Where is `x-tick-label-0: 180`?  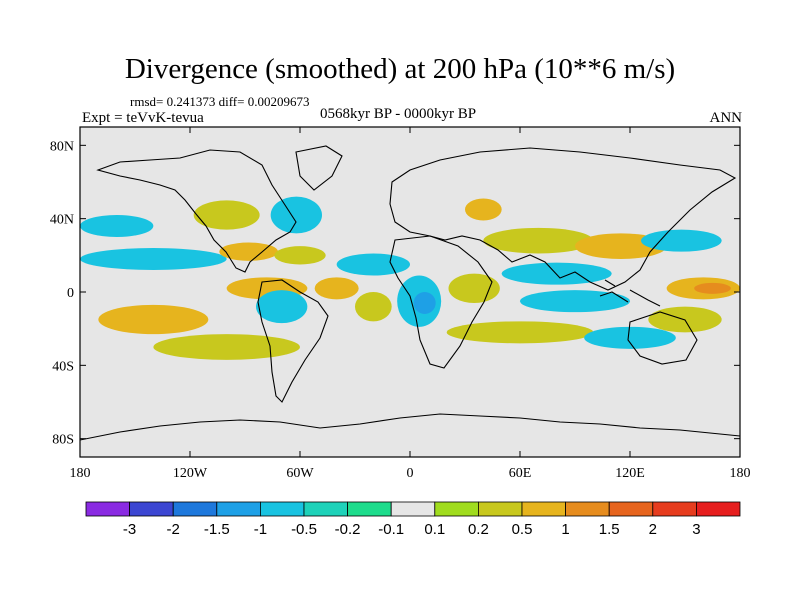 x-tick-label-0: 180 is located at coordinates (80, 473).